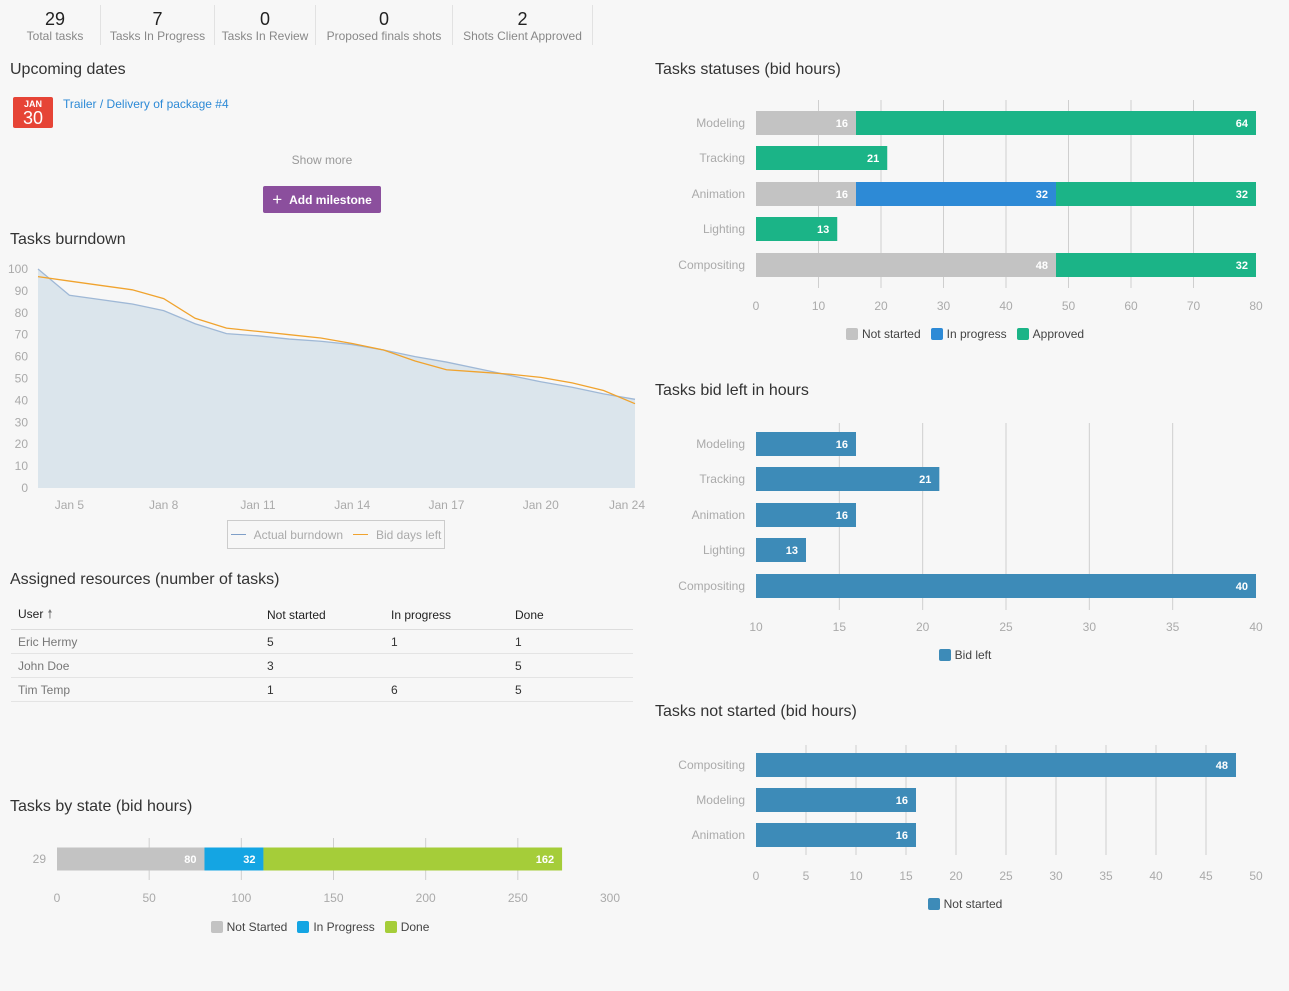 This screenshot has width=1289, height=991. I want to click on burndown-legend: Actual burndown Bid days left, so click(336, 534).